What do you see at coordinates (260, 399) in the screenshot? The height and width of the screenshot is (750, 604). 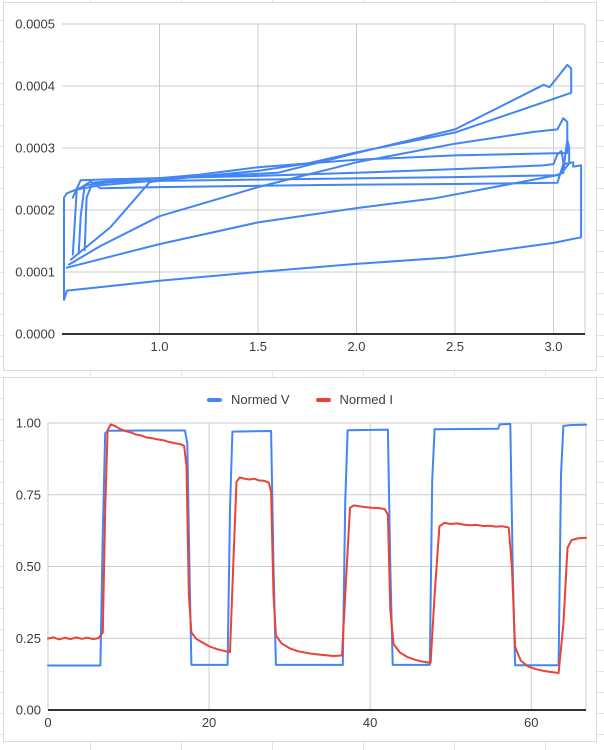 I see `legend-label-normed-v: Normed V` at bounding box center [260, 399].